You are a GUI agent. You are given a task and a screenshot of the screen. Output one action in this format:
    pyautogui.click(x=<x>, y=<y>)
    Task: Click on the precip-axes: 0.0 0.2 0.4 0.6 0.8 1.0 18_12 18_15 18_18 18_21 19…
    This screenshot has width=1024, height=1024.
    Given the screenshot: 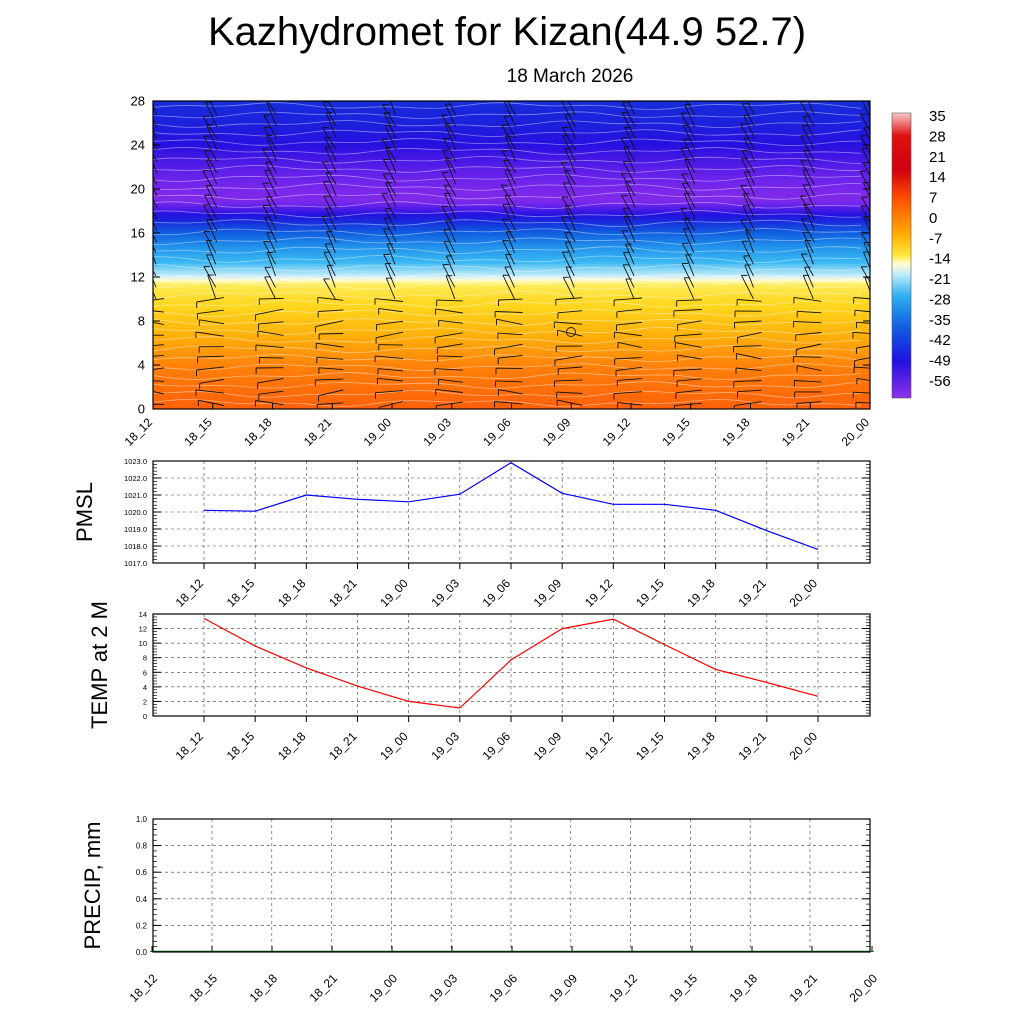 What is the action you would take?
    pyautogui.click(x=480, y=910)
    